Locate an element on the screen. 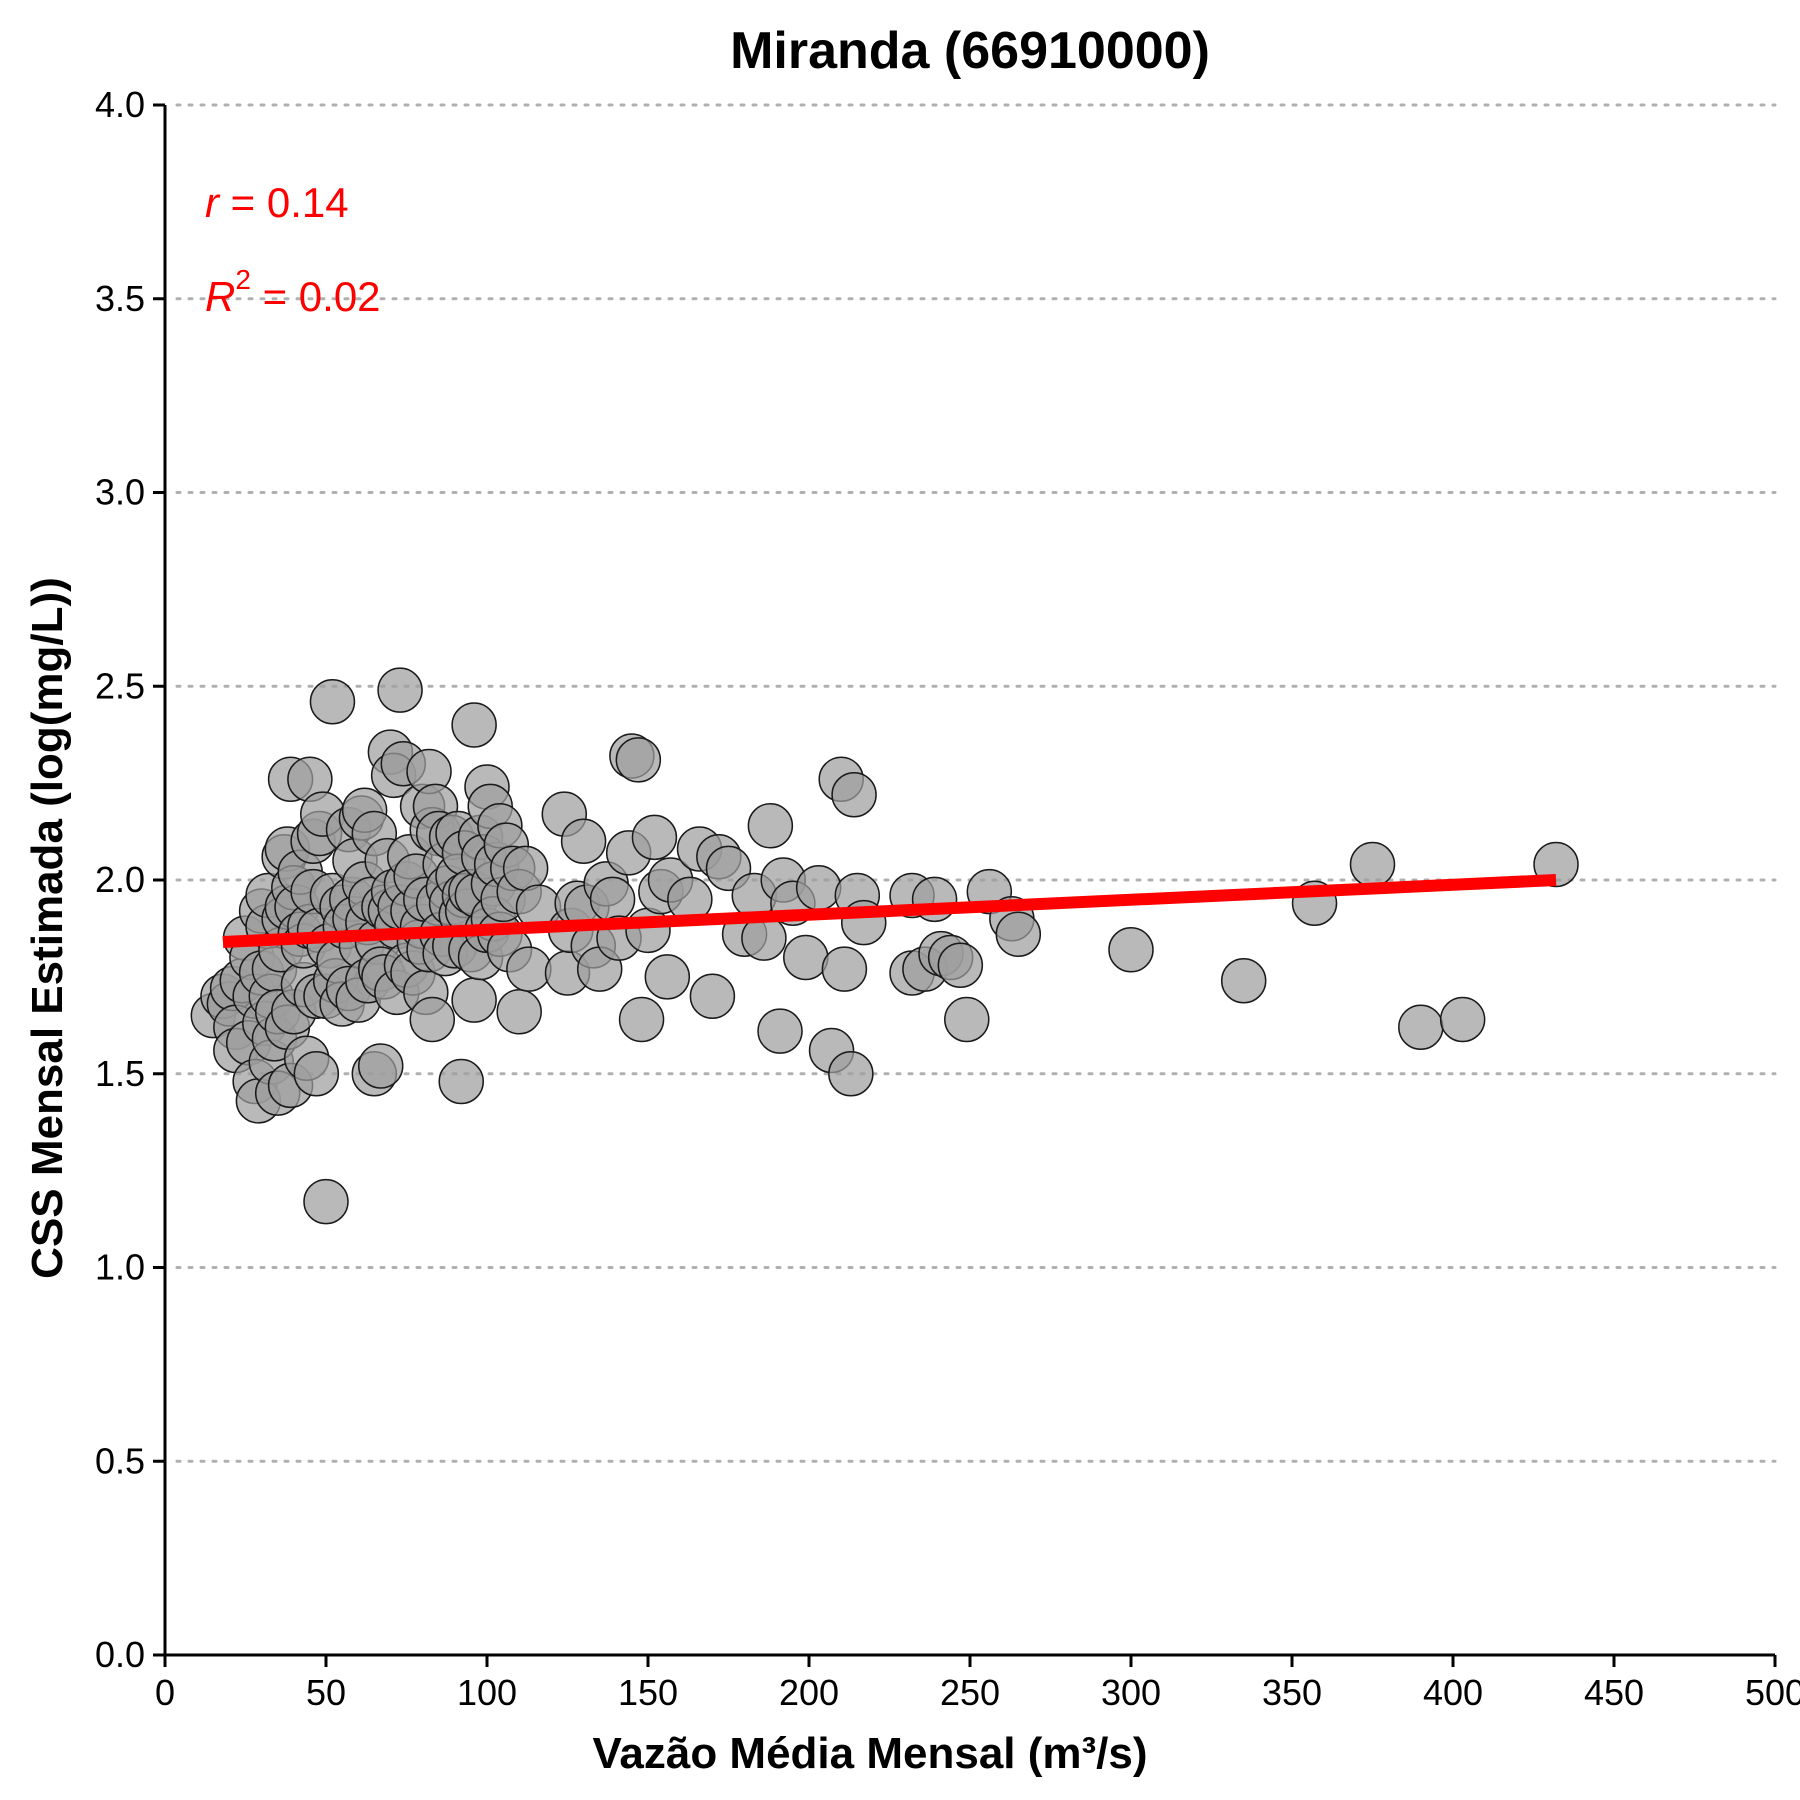  x-tick-label: 50 is located at coordinates (326, 1692).